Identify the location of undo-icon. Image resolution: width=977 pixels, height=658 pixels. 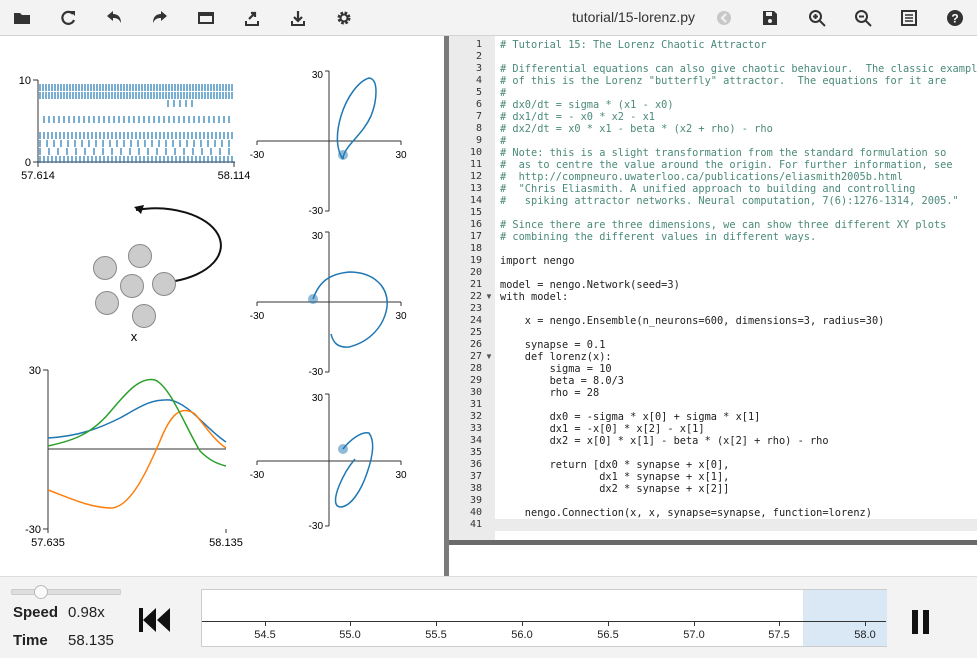
(114, 18).